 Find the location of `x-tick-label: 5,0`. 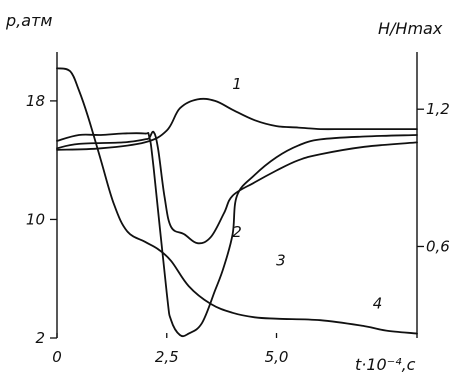

x-tick-label: 5,0 is located at coordinates (277, 357).